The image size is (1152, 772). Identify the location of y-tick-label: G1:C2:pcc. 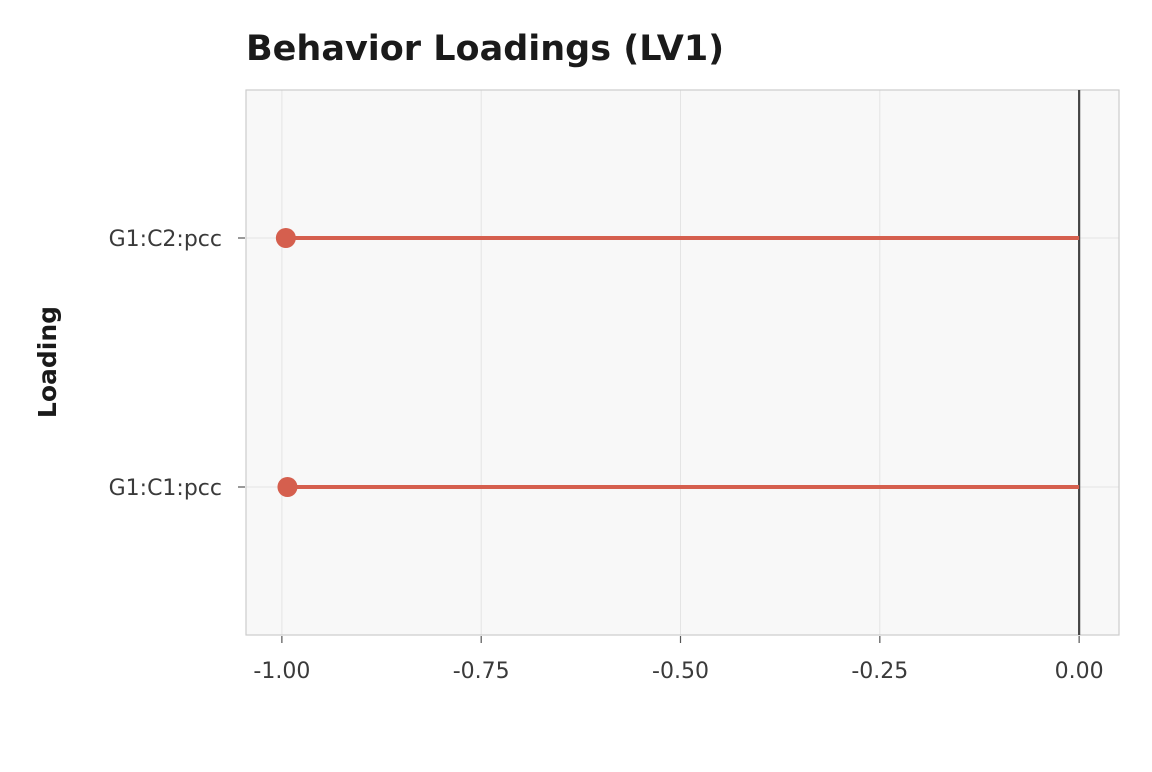
(165, 239).